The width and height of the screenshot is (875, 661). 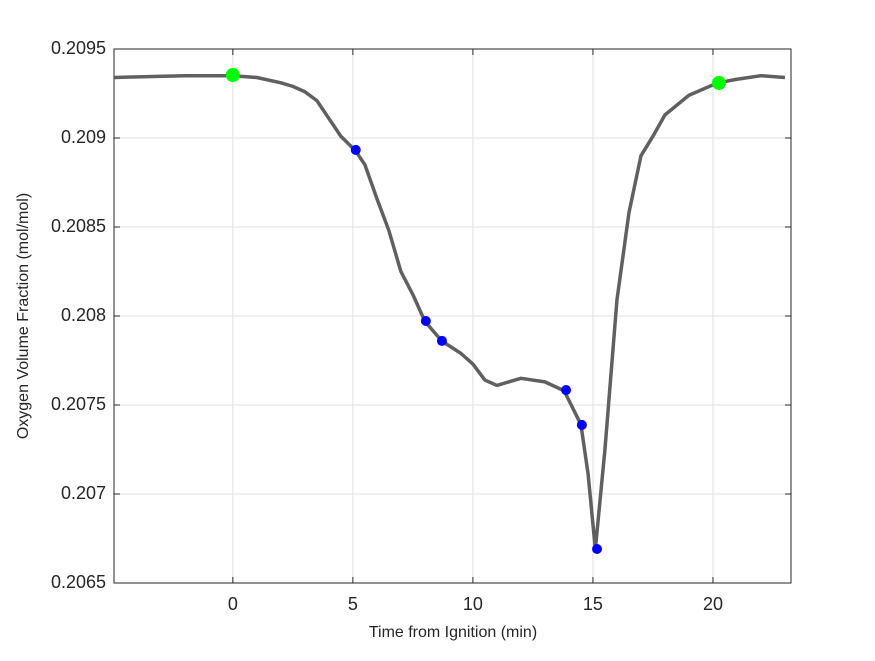 I want to click on x-tick-label: 0, so click(x=233, y=604).